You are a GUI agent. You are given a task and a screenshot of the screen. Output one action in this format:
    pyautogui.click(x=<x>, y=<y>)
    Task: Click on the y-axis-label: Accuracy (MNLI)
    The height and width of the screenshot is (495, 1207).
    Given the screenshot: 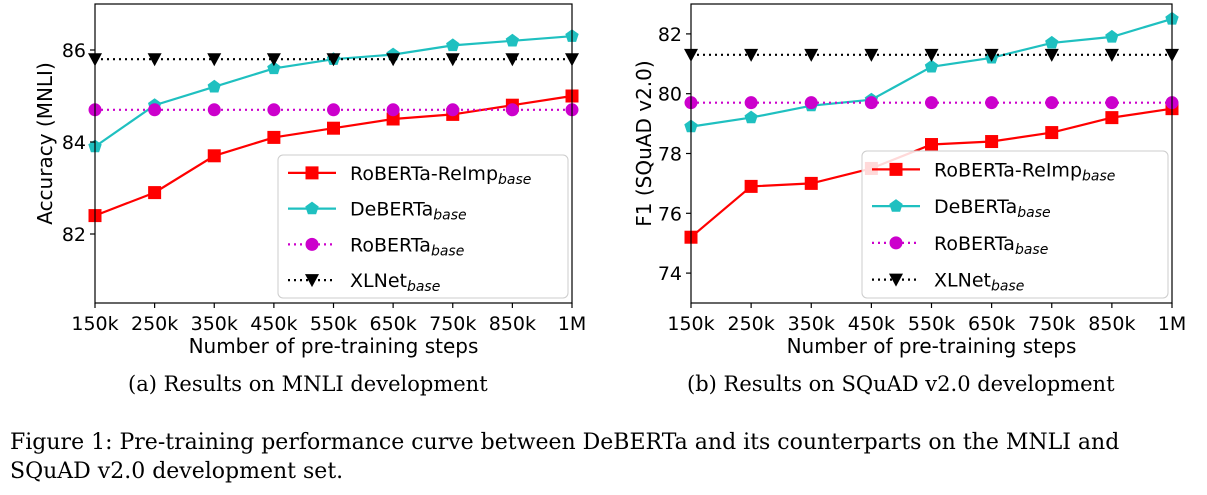 What is the action you would take?
    pyautogui.click(x=45, y=143)
    